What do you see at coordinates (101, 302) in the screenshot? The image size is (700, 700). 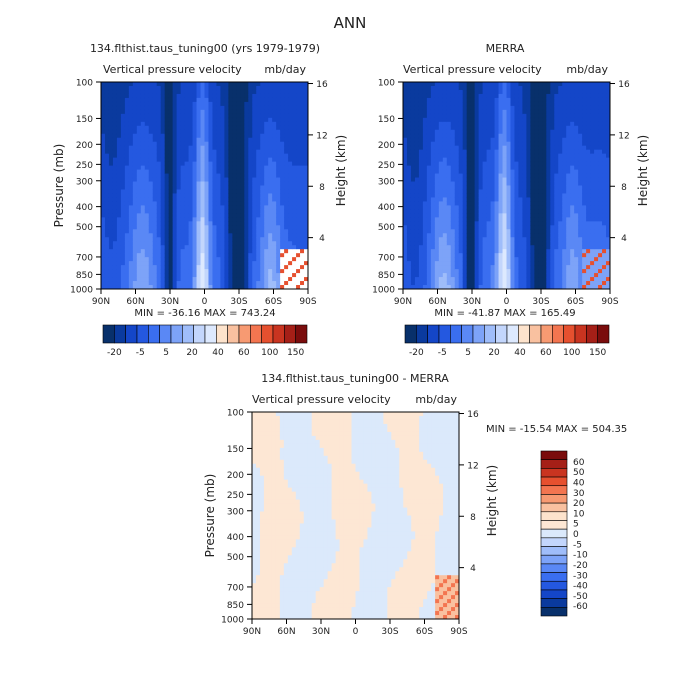 I see `x-tick-label: 90N` at bounding box center [101, 302].